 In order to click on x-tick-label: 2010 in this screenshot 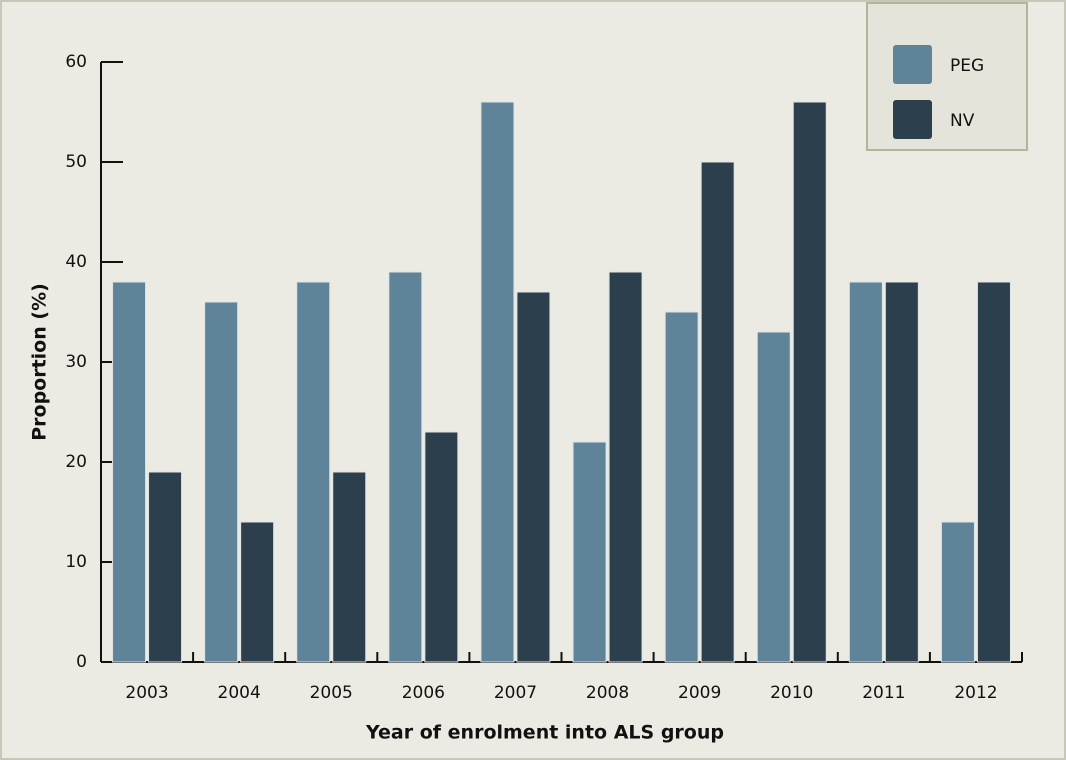, I will do `click(791, 693)`.